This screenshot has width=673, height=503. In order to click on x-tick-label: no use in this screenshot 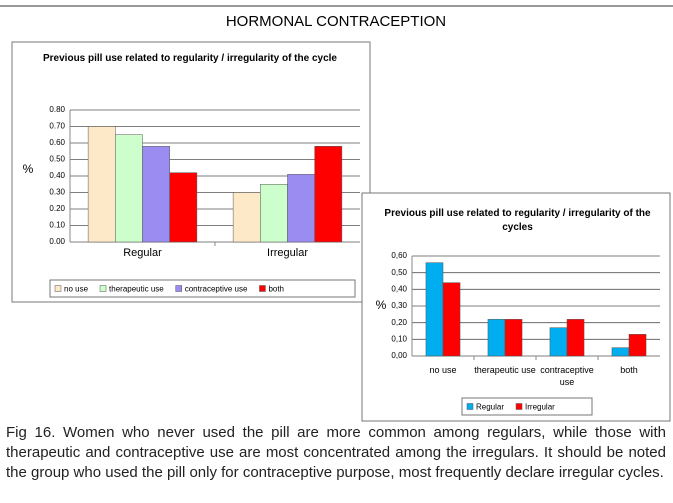, I will do `click(443, 370)`.